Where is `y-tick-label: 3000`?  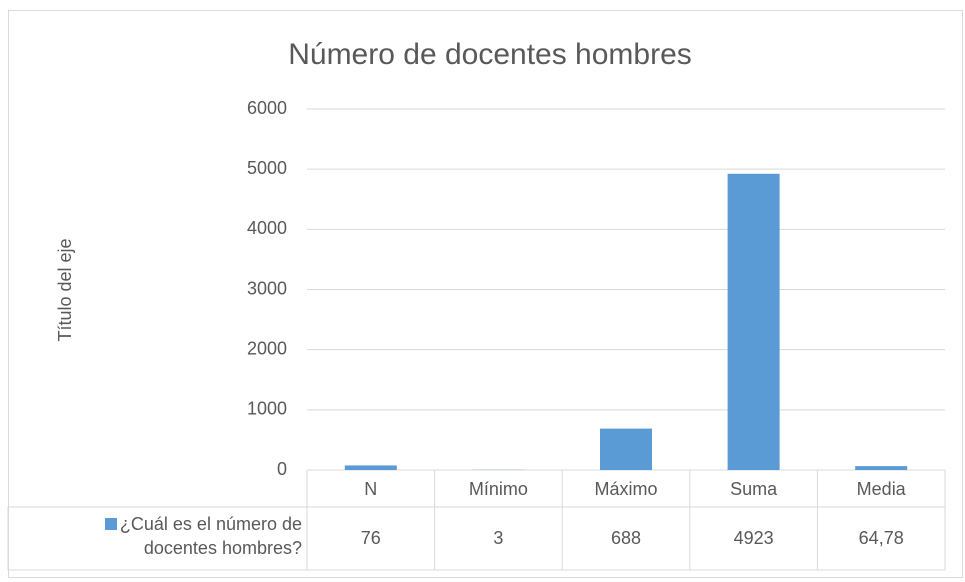 y-tick-label: 3000 is located at coordinates (267, 288).